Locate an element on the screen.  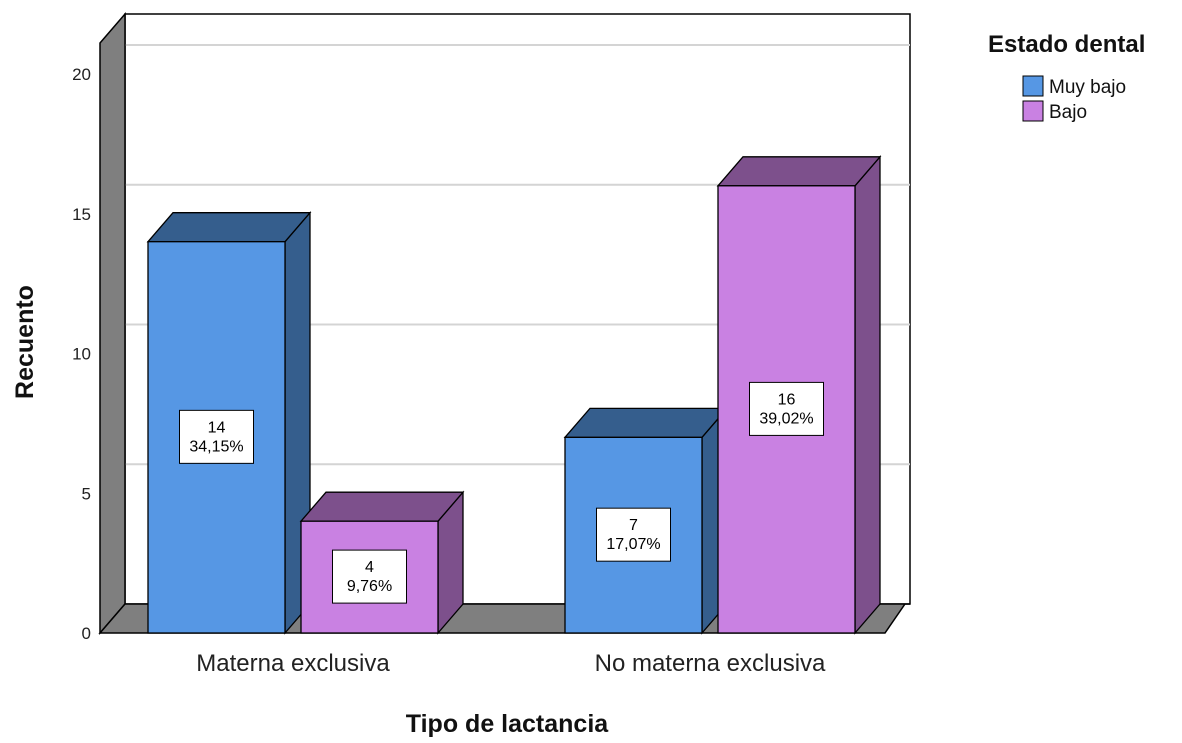
data-label: 4 9,76% is located at coordinates (369, 576).